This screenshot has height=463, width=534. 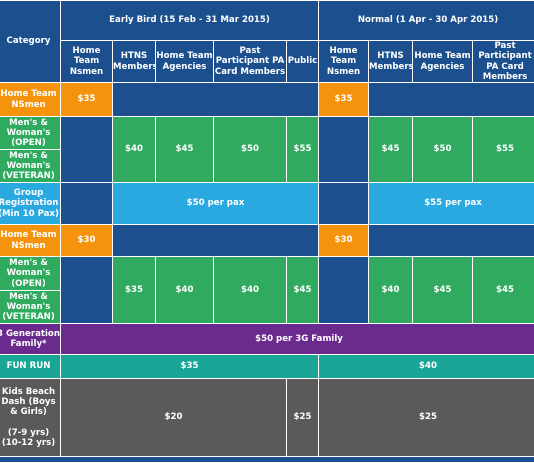 I want to click on normal-col-htns-members: HTNS Members, so click(x=391, y=62).